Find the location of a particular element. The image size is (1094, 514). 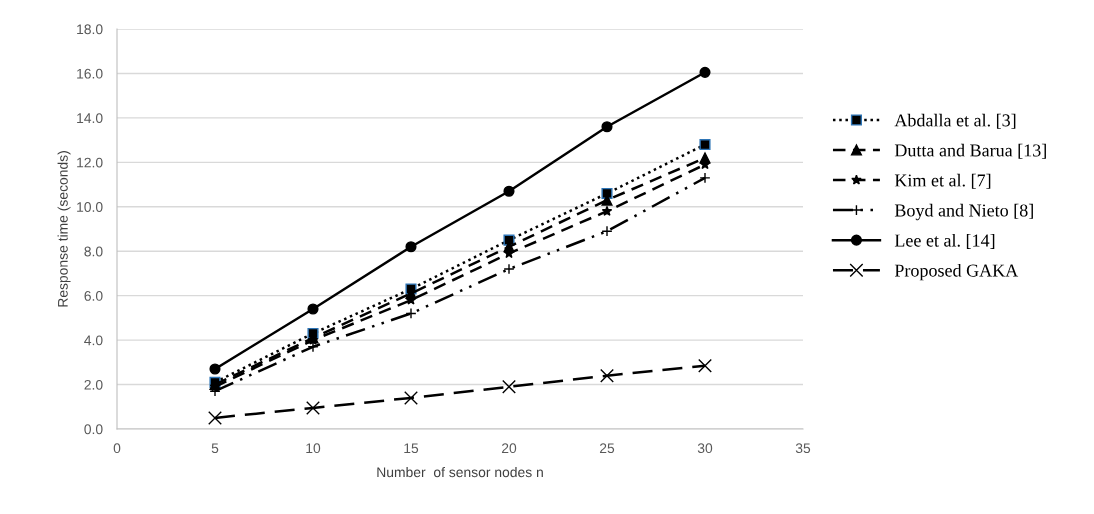

x-tick-label: 5 is located at coordinates (215, 448).